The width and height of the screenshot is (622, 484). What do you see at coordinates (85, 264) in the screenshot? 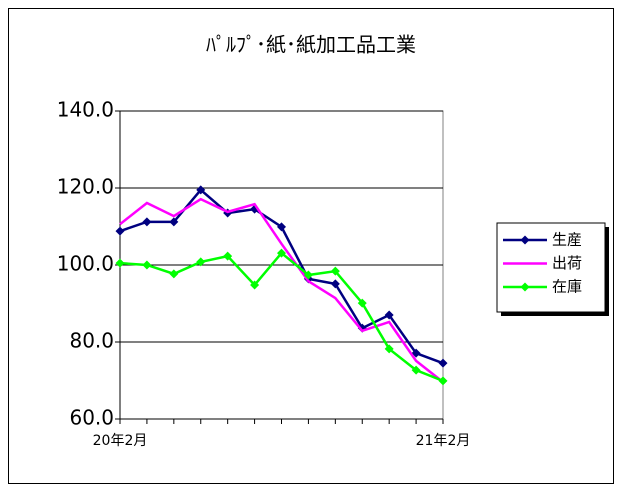
I see `y-tick-label: 100.0` at bounding box center [85, 264].